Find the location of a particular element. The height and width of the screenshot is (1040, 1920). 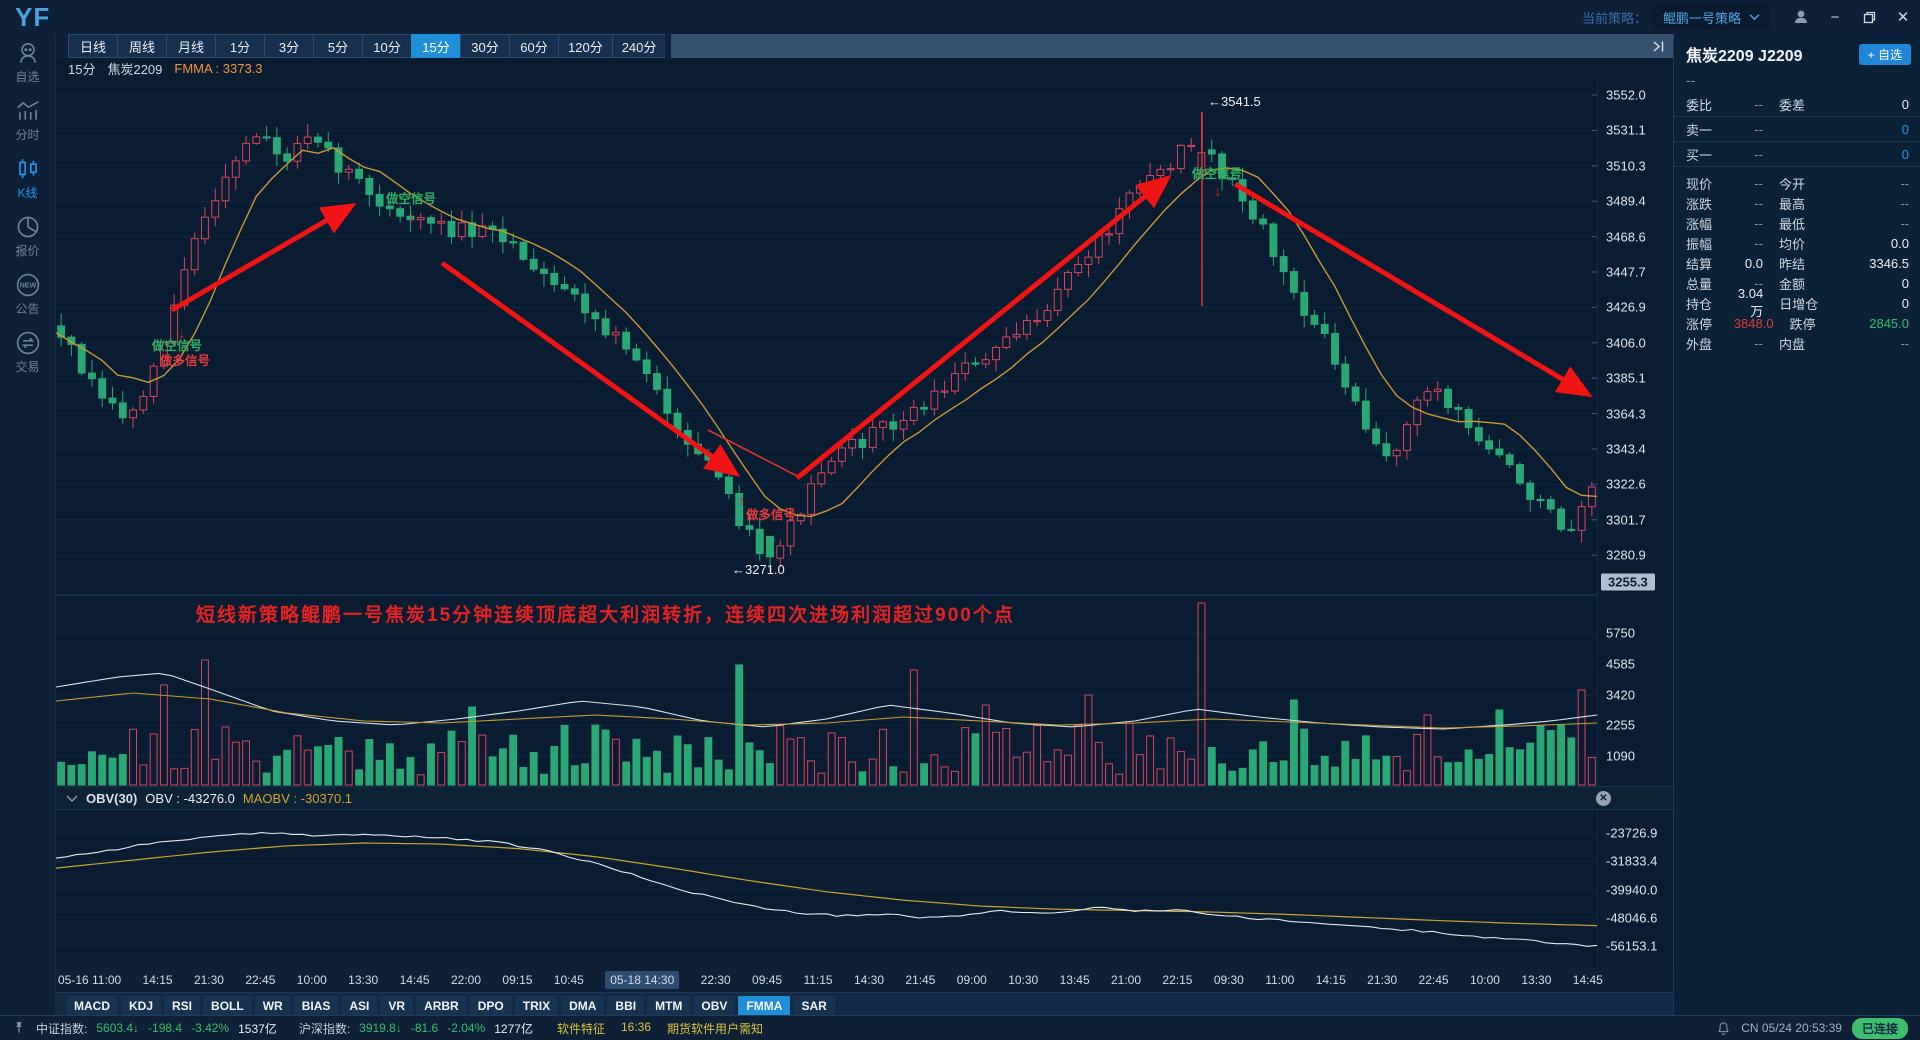

price-tick-label: 3406.0 is located at coordinates (1626, 343).